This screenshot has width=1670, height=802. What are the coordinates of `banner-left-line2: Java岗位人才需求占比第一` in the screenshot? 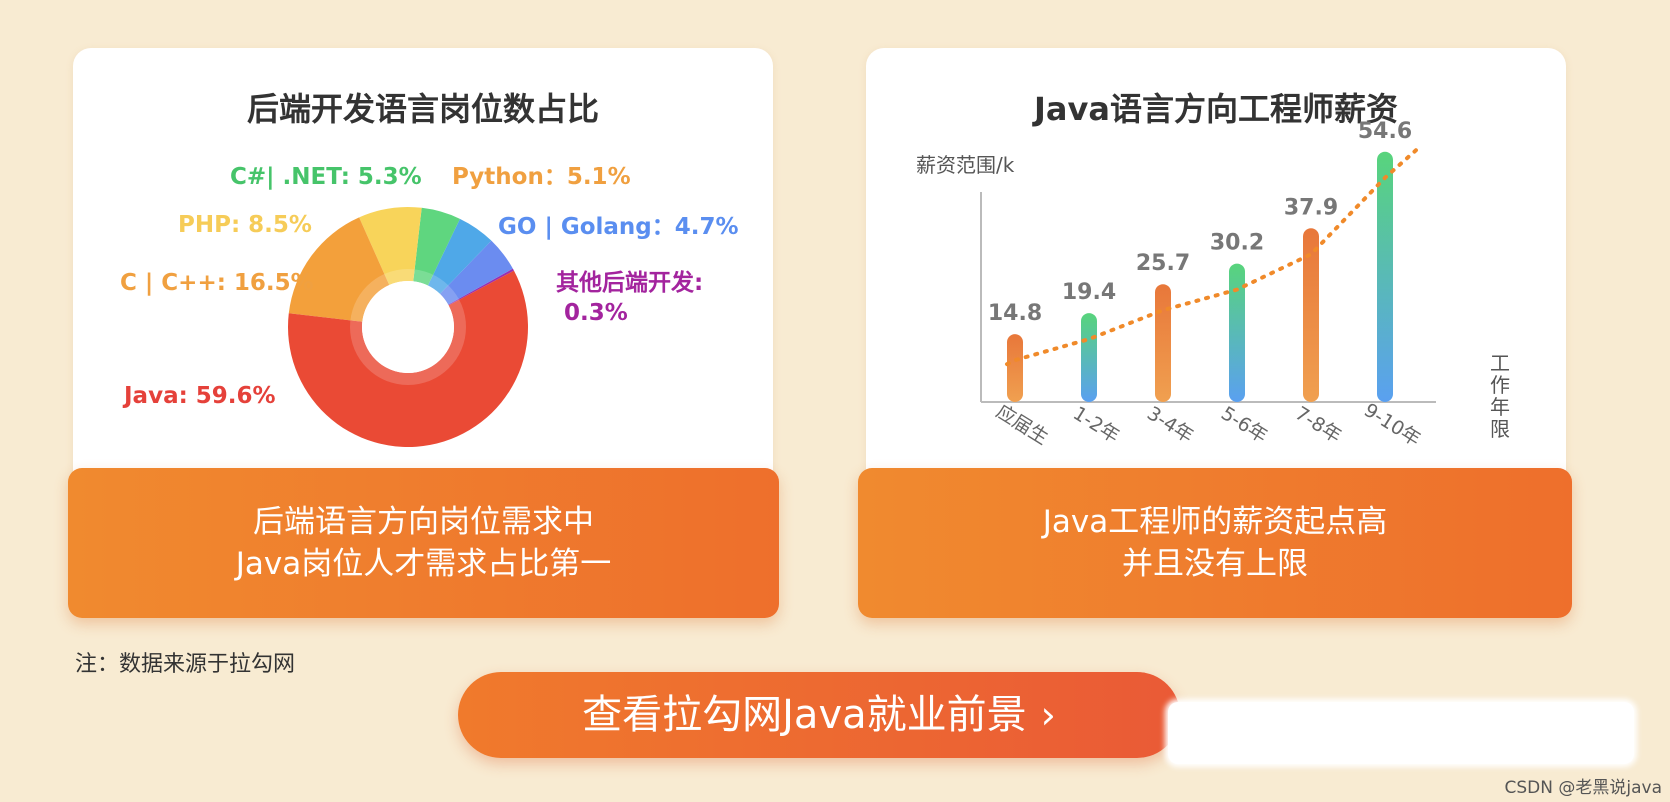 It's located at (423, 564).